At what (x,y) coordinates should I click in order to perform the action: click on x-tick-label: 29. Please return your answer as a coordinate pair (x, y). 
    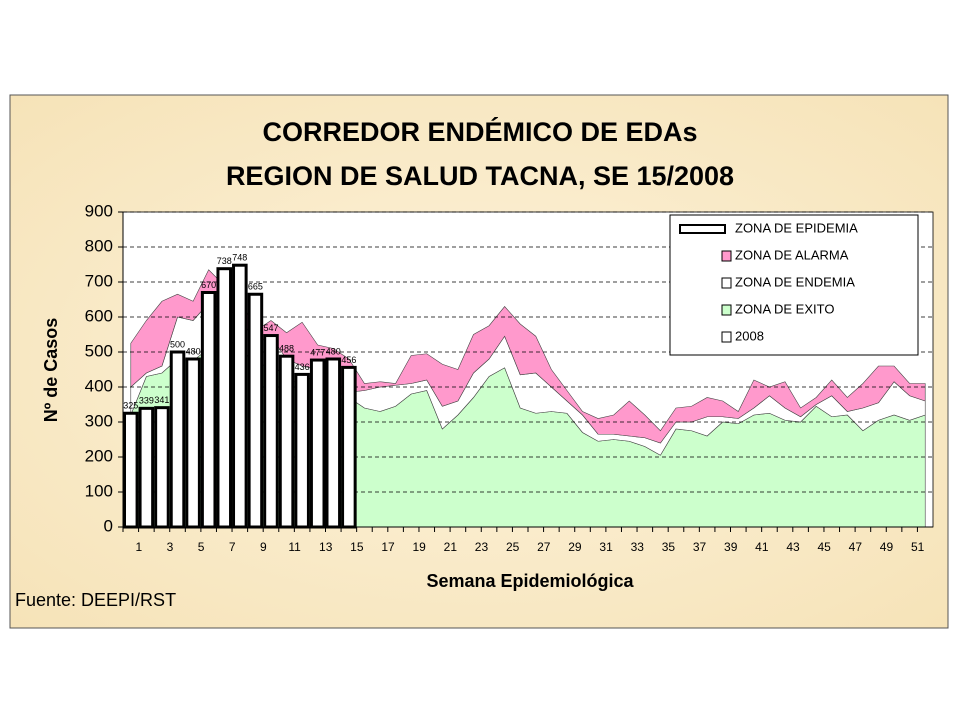
    Looking at the image, I should click on (575, 547).